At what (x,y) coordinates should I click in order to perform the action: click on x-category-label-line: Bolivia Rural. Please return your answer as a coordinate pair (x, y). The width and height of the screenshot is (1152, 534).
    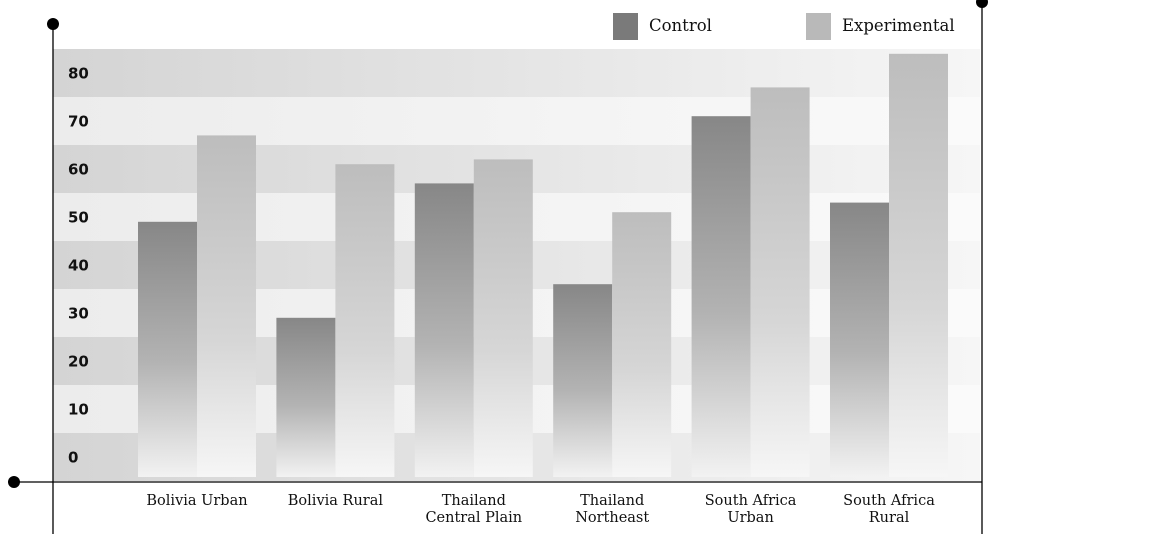
    Looking at the image, I should click on (336, 501).